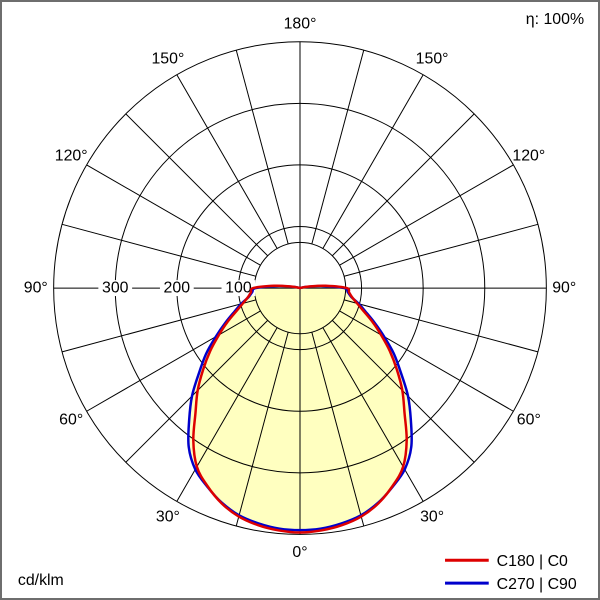  What do you see at coordinates (167, 59) in the screenshot?
I see `angle-label-150-left: 150°` at bounding box center [167, 59].